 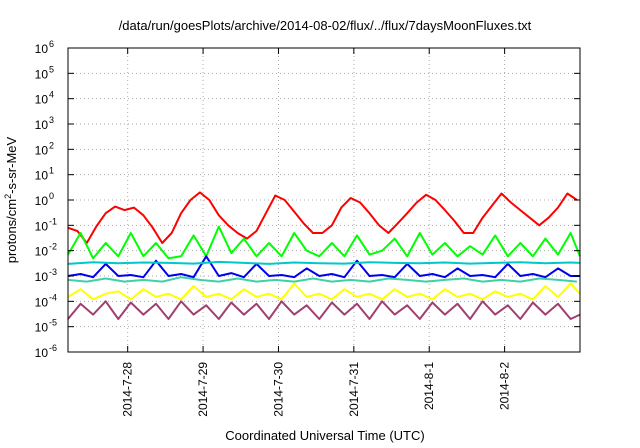 I want to click on y-tick-label-exponent: 5, so click(x=51, y=69).